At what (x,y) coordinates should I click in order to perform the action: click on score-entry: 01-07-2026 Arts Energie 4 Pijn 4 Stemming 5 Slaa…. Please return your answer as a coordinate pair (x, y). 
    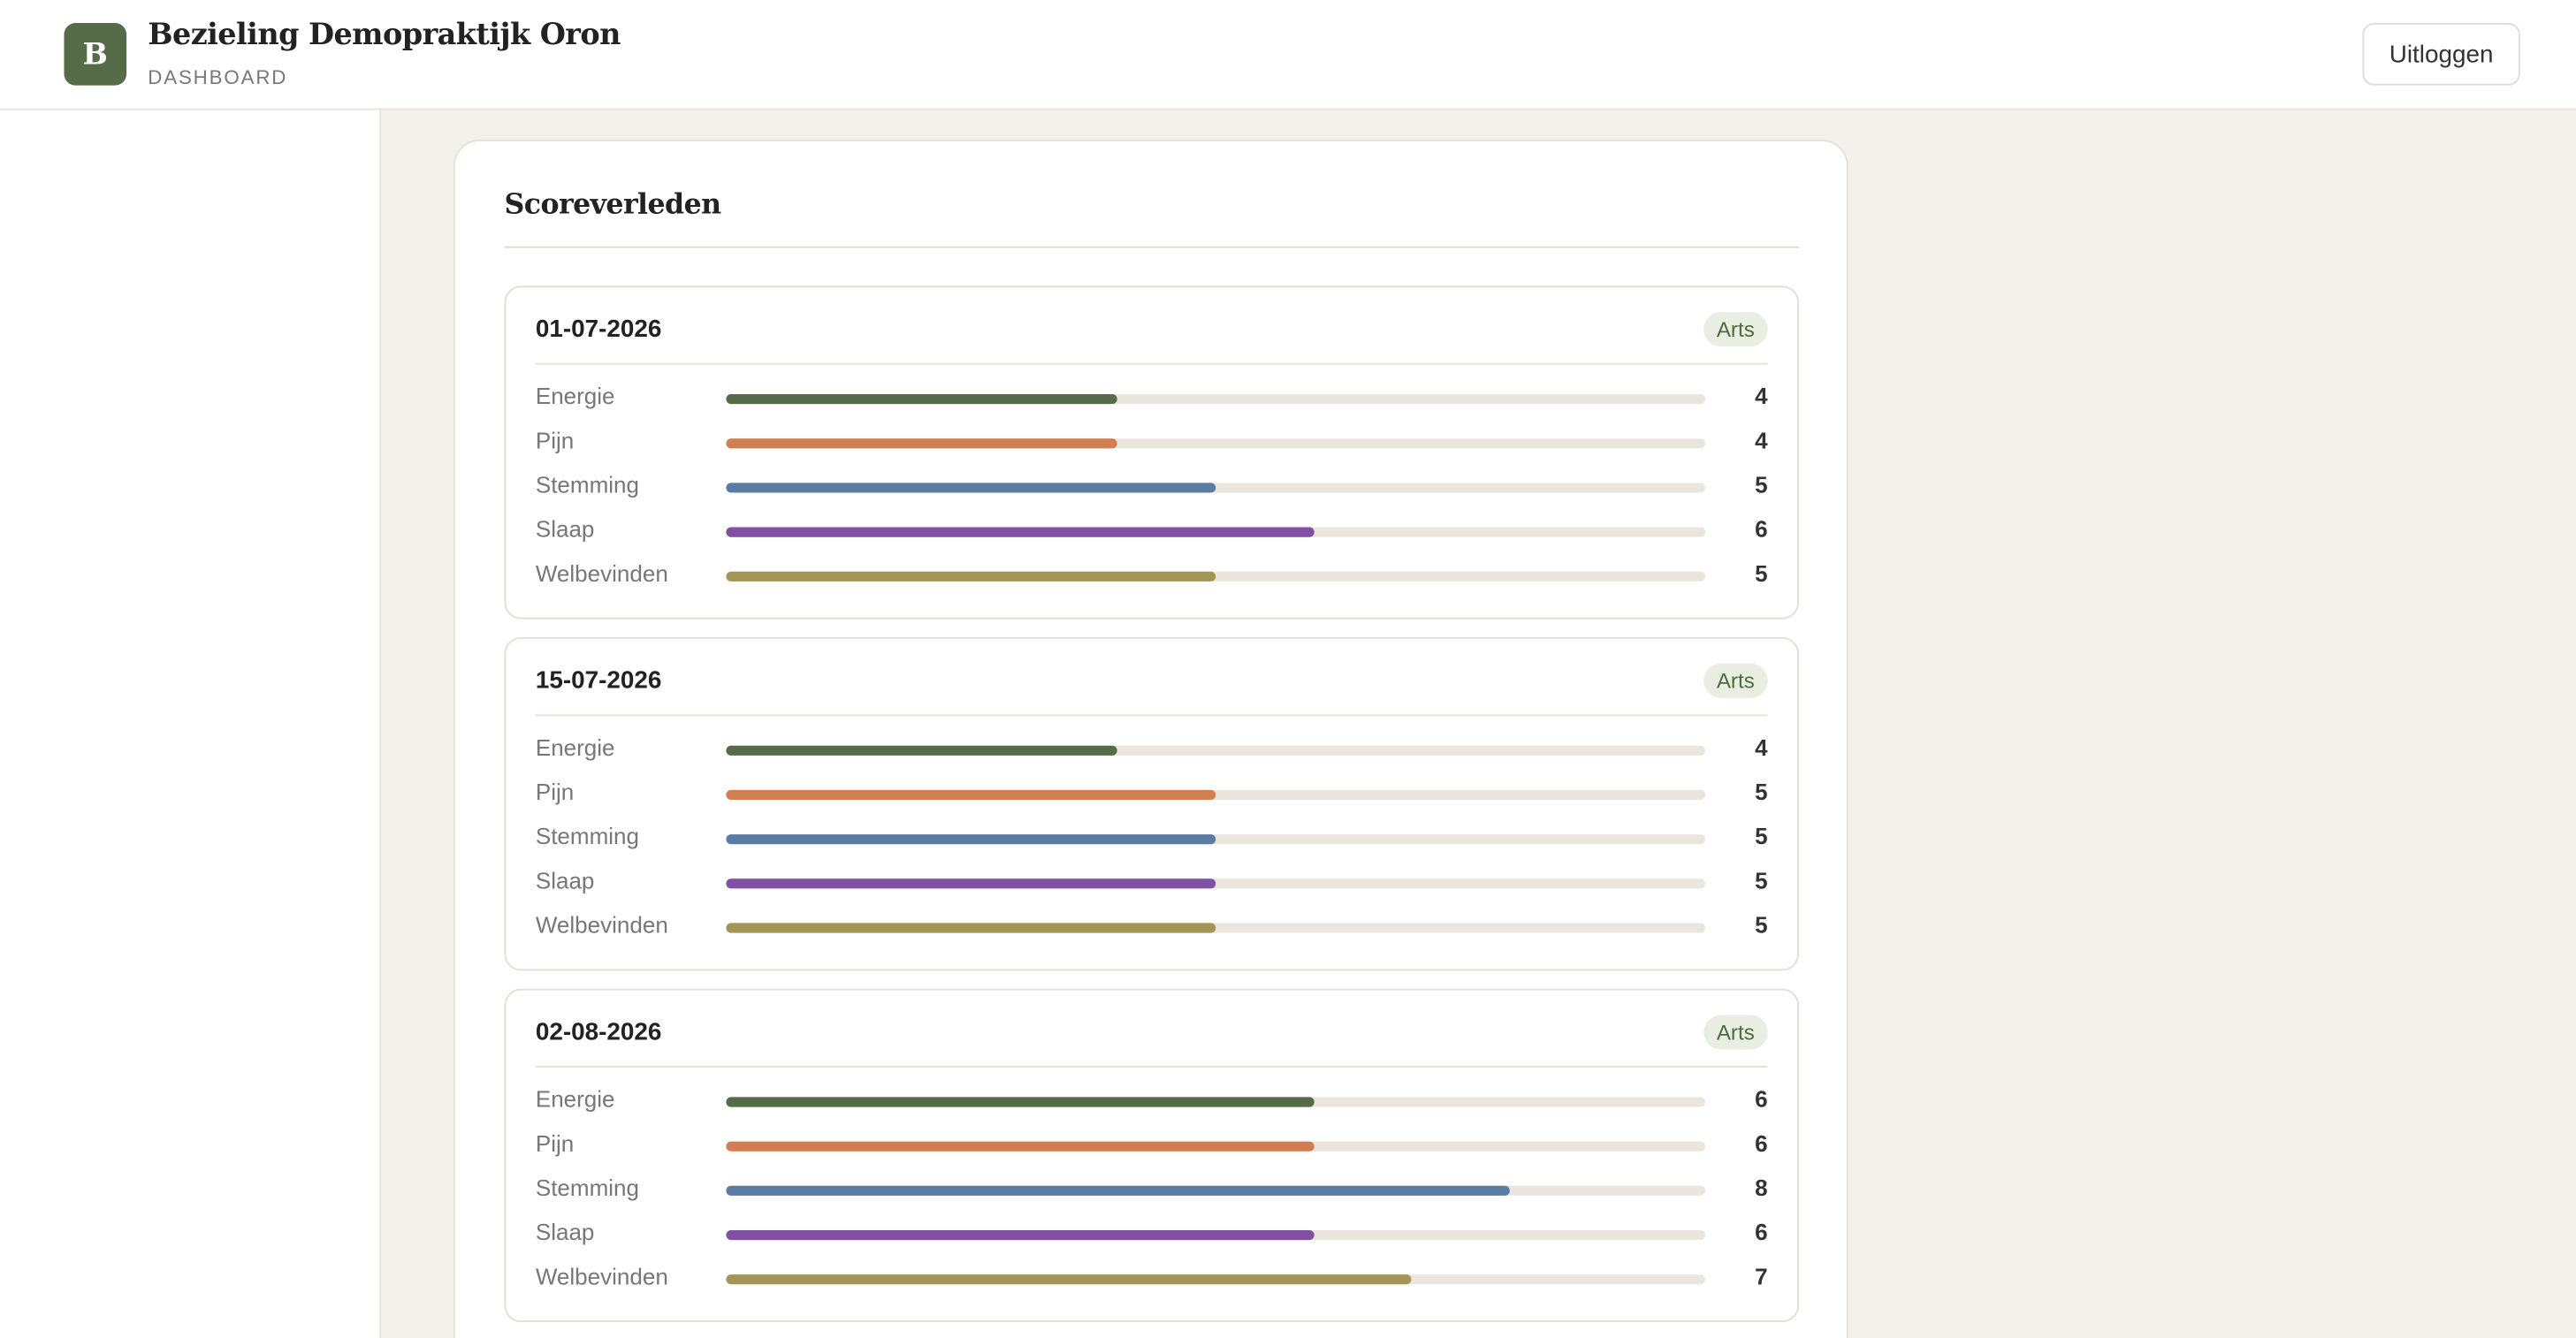
    Looking at the image, I should click on (1151, 453).